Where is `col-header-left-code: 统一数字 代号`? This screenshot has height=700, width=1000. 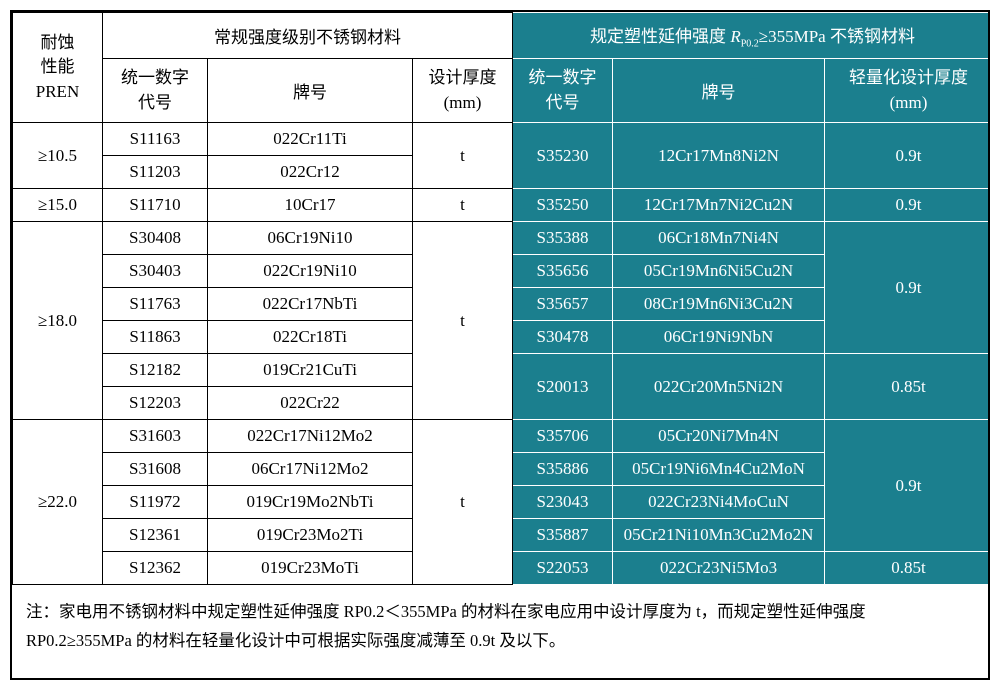
col-header-left-code: 统一数字 代号 is located at coordinates (155, 90).